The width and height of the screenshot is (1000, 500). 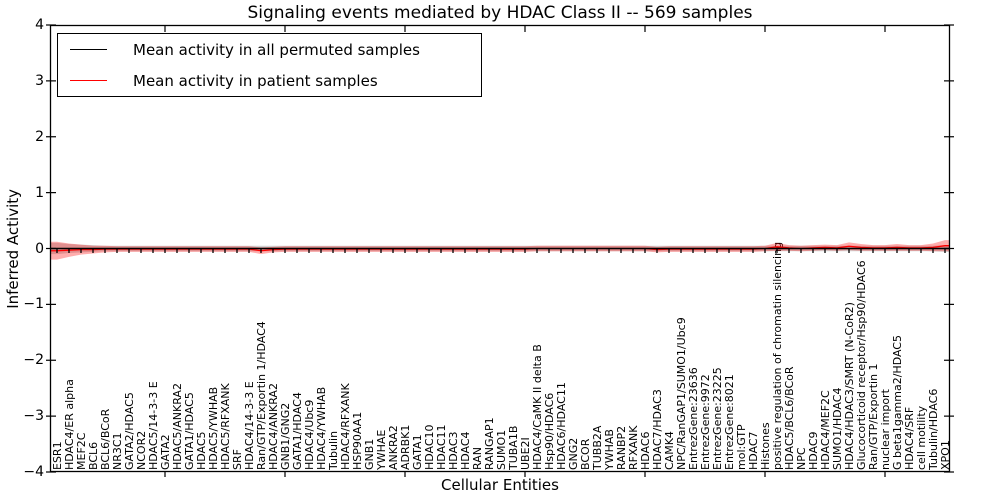 I want to click on black-line-icon, so click(x=88, y=49).